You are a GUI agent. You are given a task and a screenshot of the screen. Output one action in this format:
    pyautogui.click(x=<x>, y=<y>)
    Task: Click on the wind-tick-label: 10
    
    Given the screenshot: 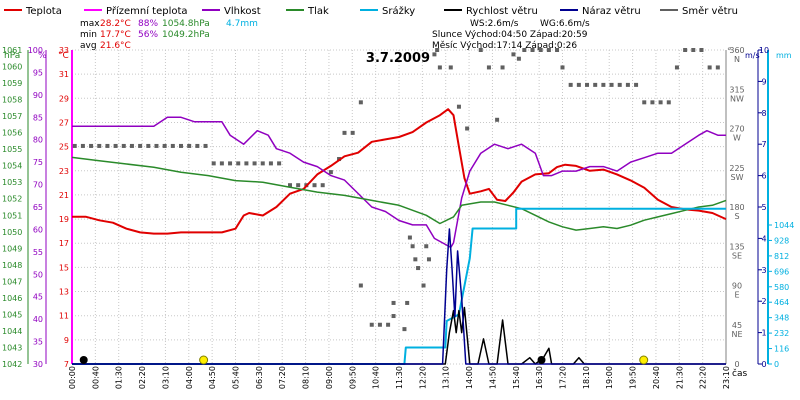 What is the action you would take?
    pyautogui.click(x=764, y=50)
    